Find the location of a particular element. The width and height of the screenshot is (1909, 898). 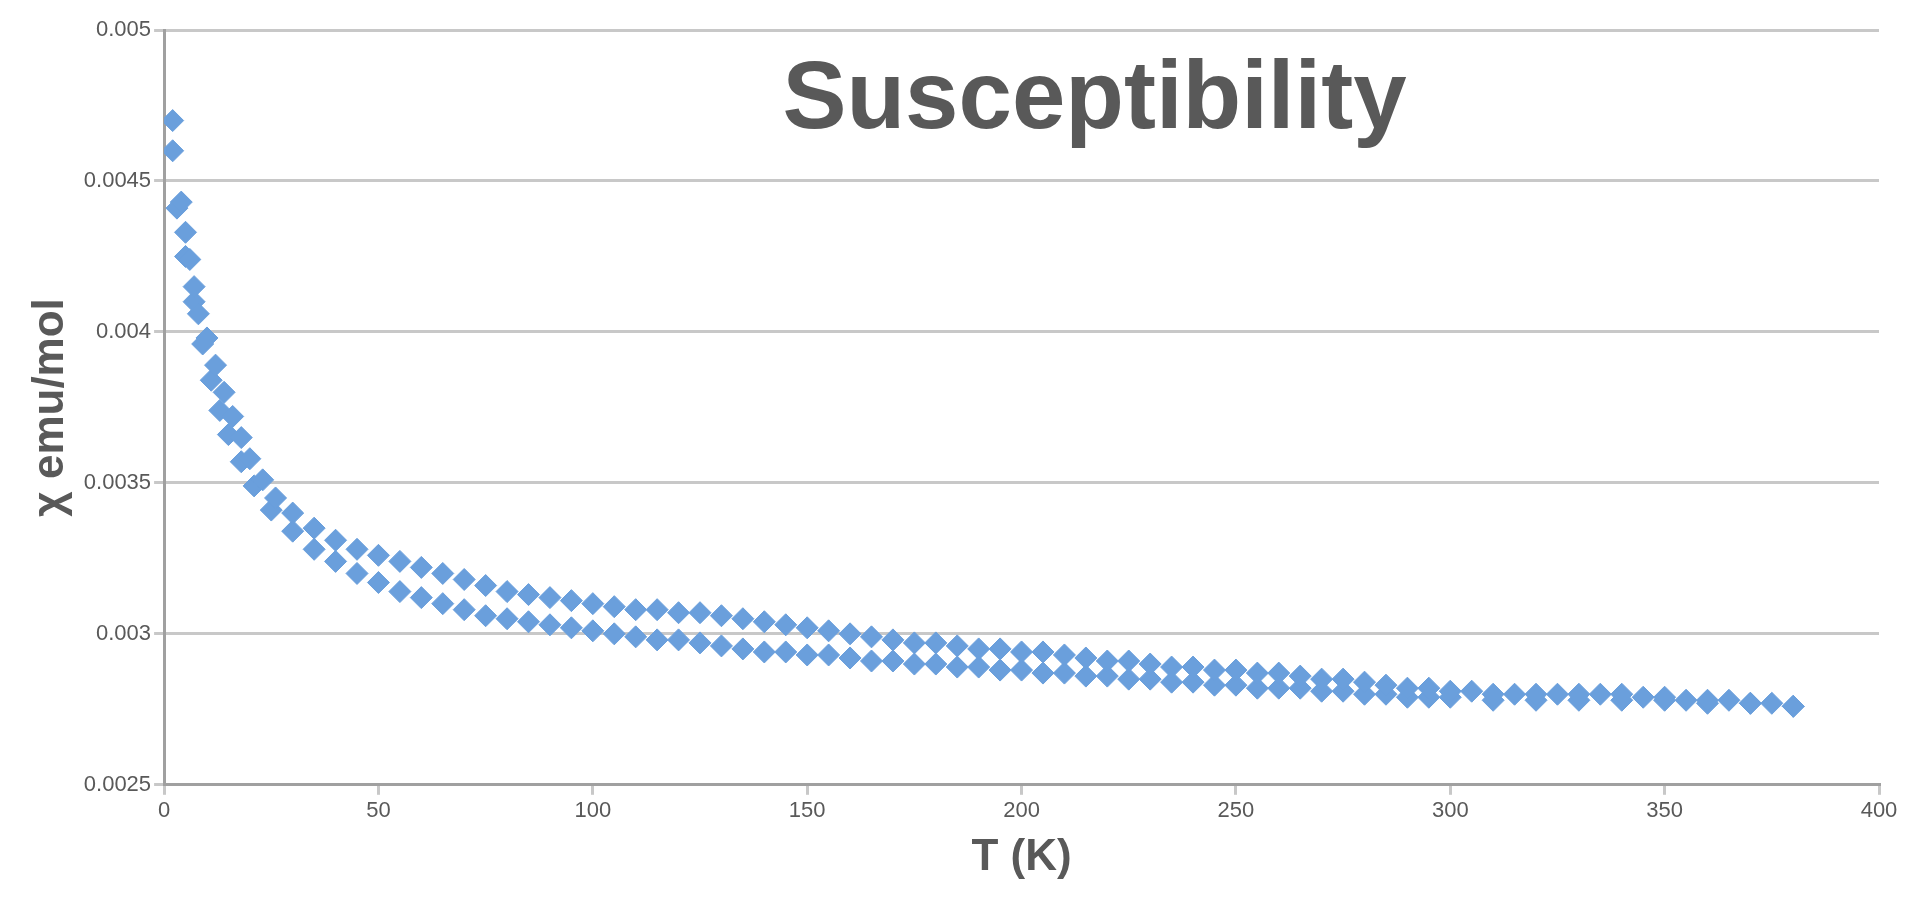

x-tick-label: 400 is located at coordinates (1879, 810).